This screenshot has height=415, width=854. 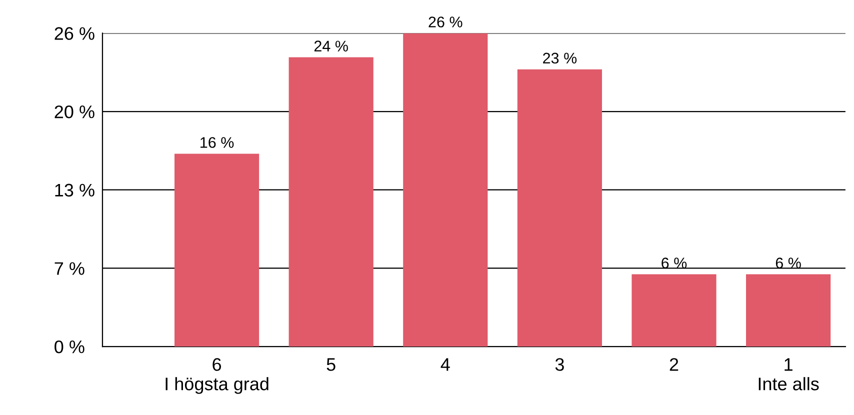 What do you see at coordinates (74, 190) in the screenshot?
I see `y-tick-label: 13 %` at bounding box center [74, 190].